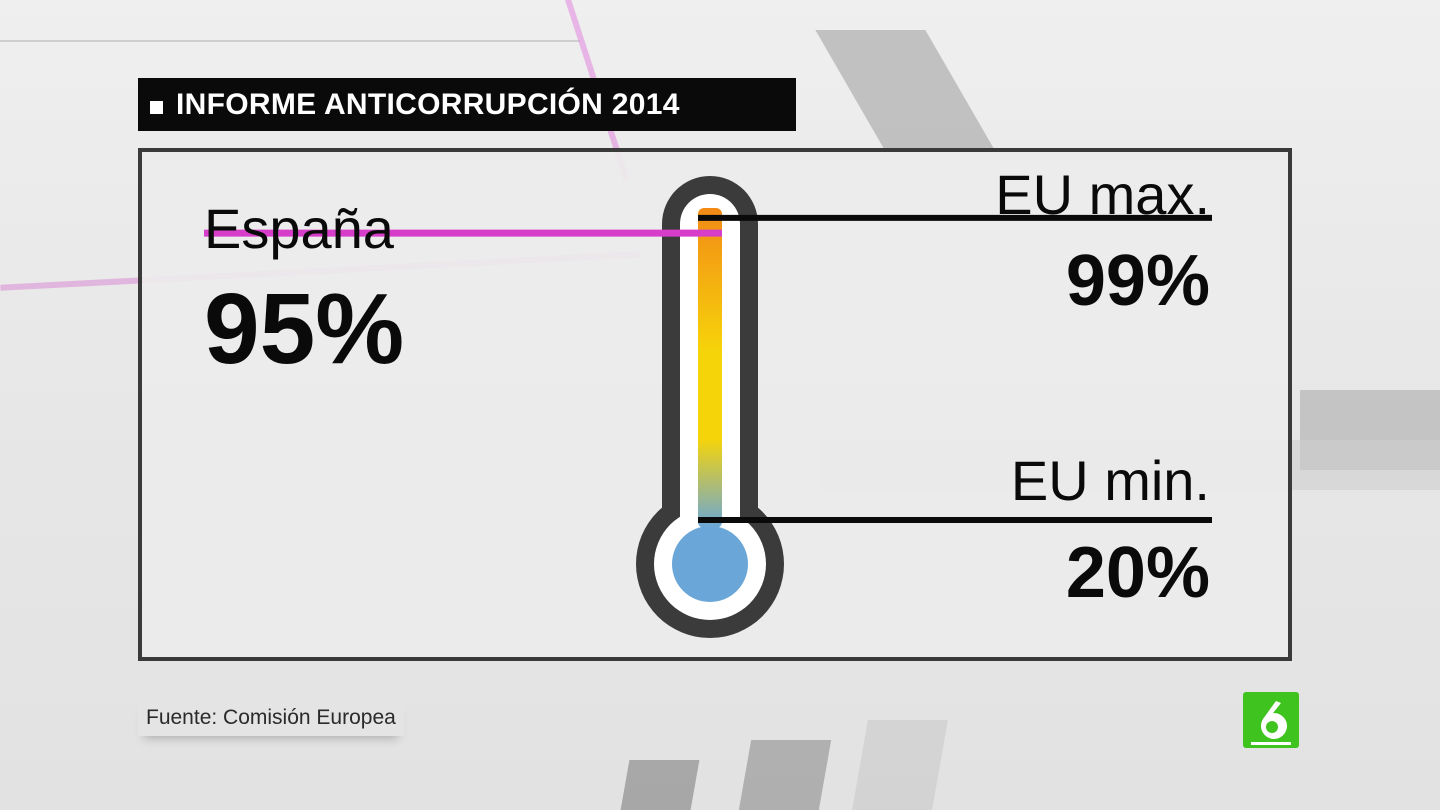  What do you see at coordinates (304, 329) in the screenshot?
I see `spain-value: 95%` at bounding box center [304, 329].